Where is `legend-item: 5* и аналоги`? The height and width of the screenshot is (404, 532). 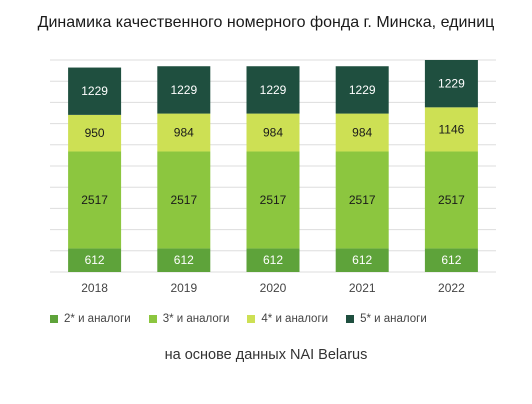
legend-item: 5* и аналоги is located at coordinates (386, 319).